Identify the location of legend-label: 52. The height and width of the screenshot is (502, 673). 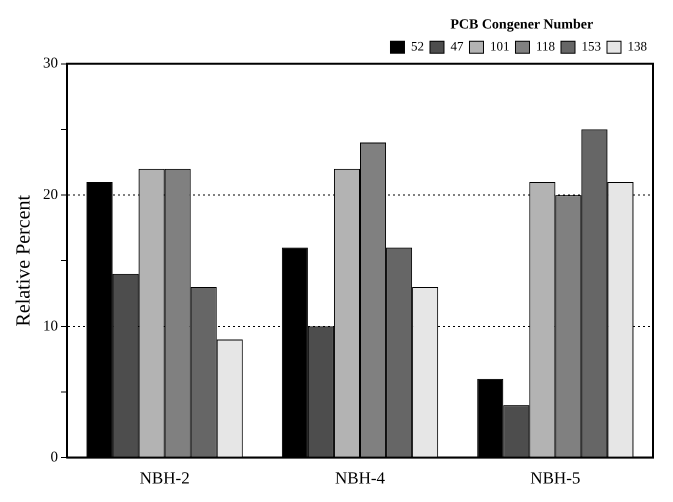
(417, 46).